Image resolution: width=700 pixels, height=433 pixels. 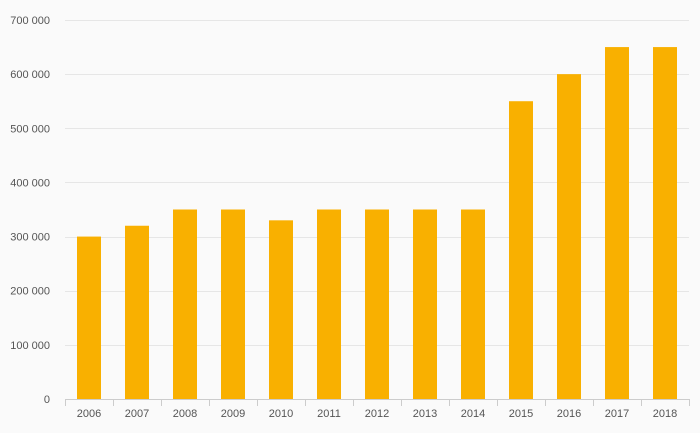 I want to click on x-tick-label: 2012, so click(x=377, y=414).